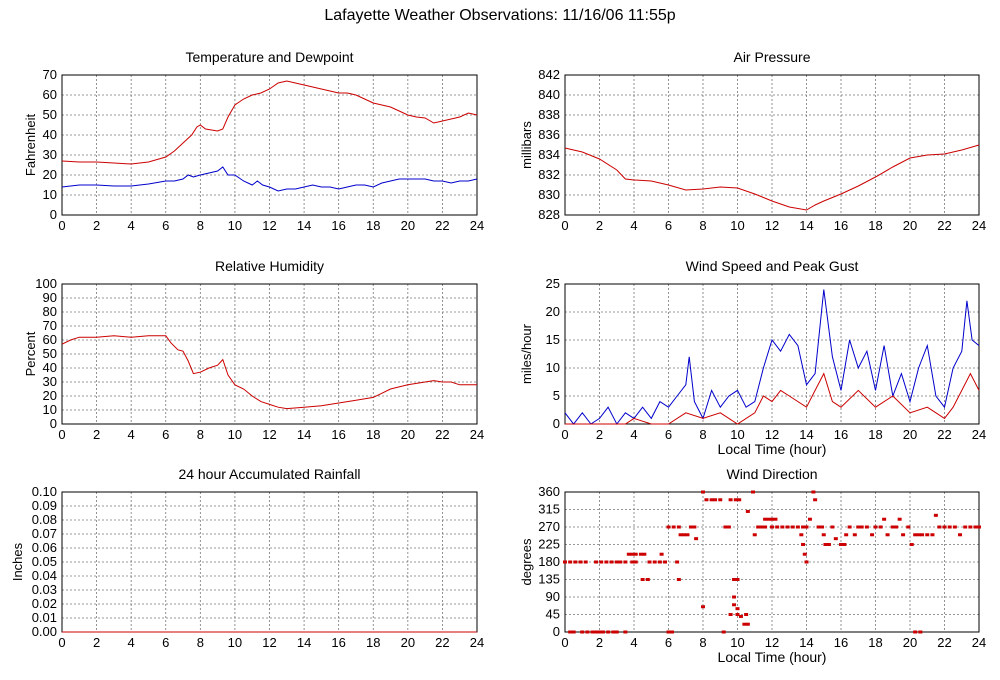  I want to click on pressure-x-tick-label: 22, so click(944, 225).